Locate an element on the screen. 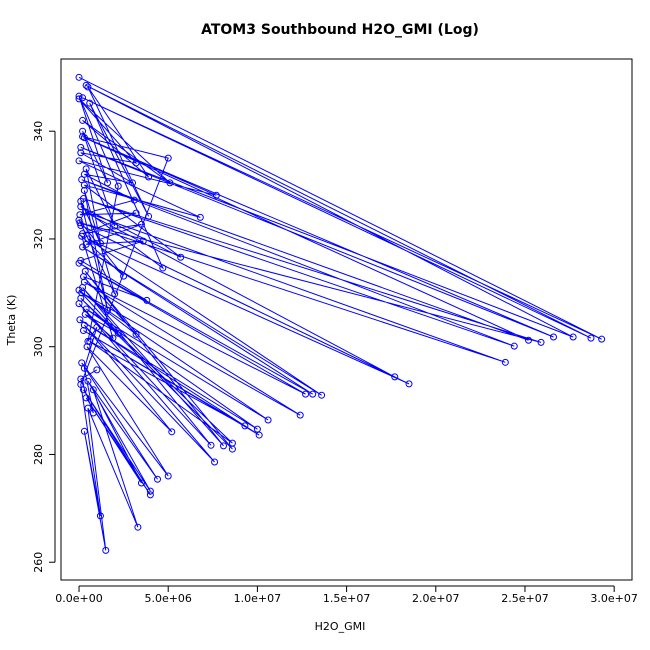 The height and width of the screenshot is (650, 650). x-tick-label: 5.0e+06 is located at coordinates (167, 598).